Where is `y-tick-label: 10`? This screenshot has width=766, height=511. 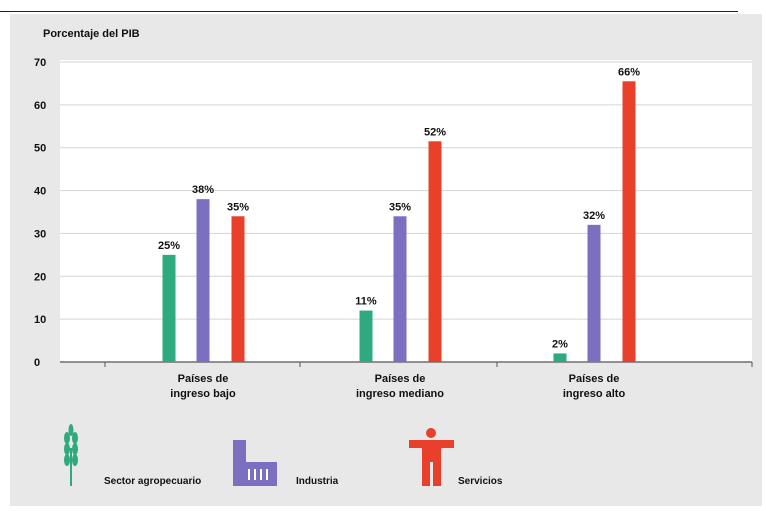 y-tick-label: 10 is located at coordinates (40, 320).